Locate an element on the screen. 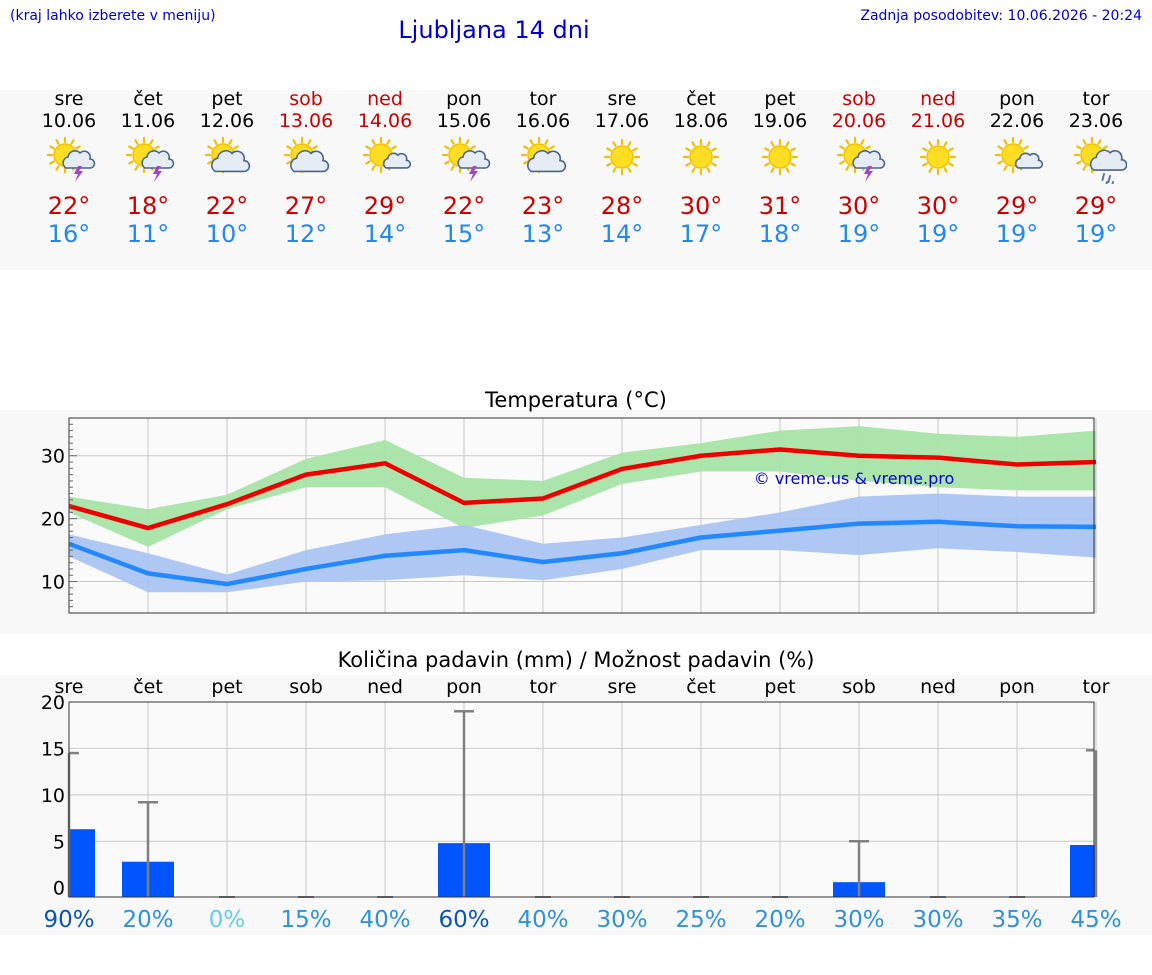  day-forecast: sob 13.06 27° 12° is located at coordinates (306, 168).